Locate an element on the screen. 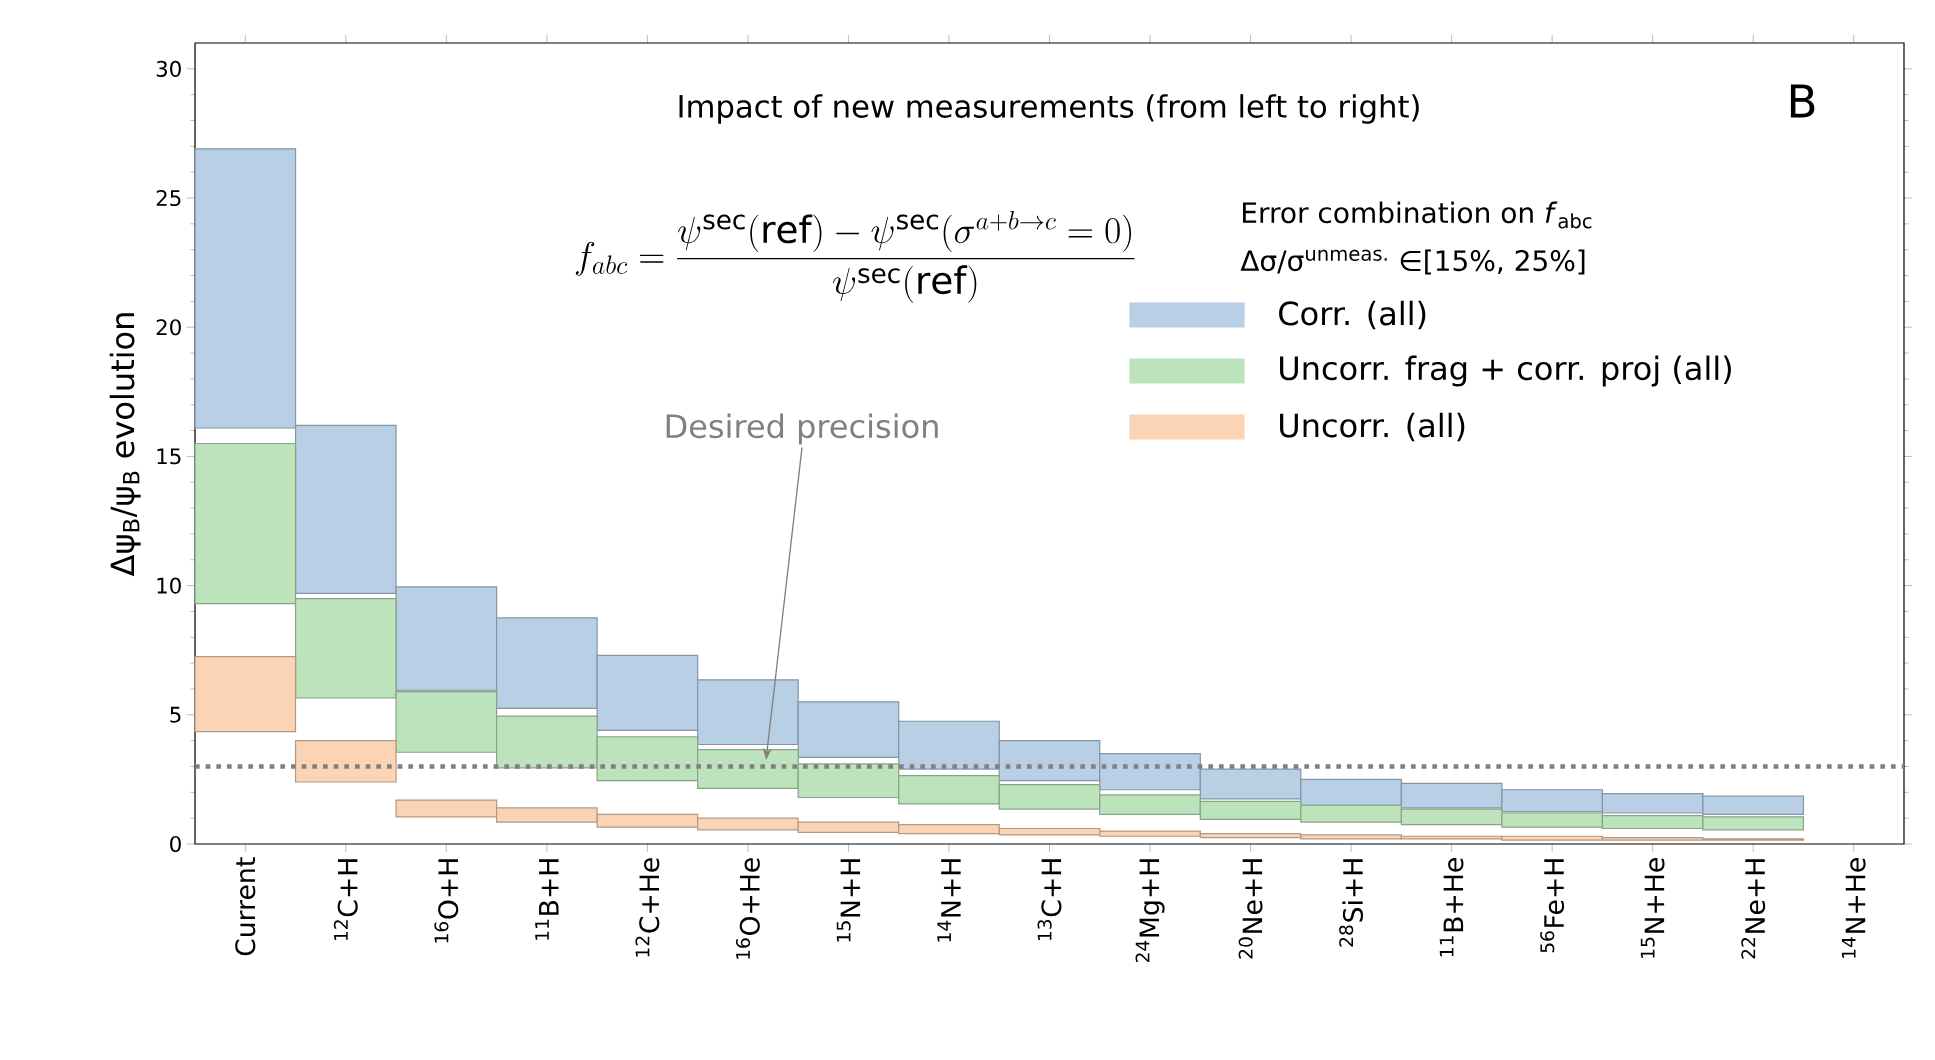 The height and width of the screenshot is (1060, 1935). x-tick-label: Current is located at coordinates (245, 906).